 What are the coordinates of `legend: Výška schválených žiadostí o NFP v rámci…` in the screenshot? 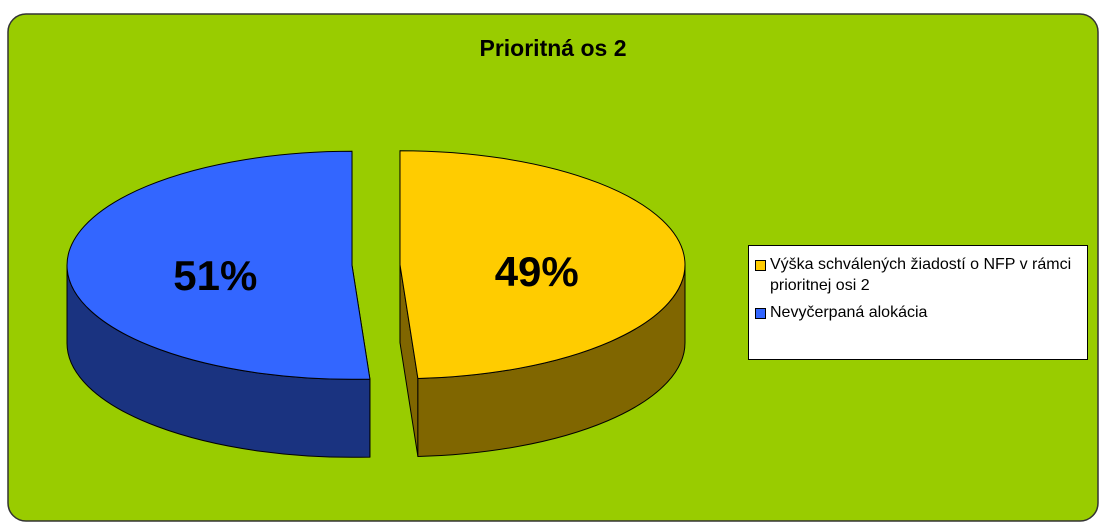 It's located at (918, 302).